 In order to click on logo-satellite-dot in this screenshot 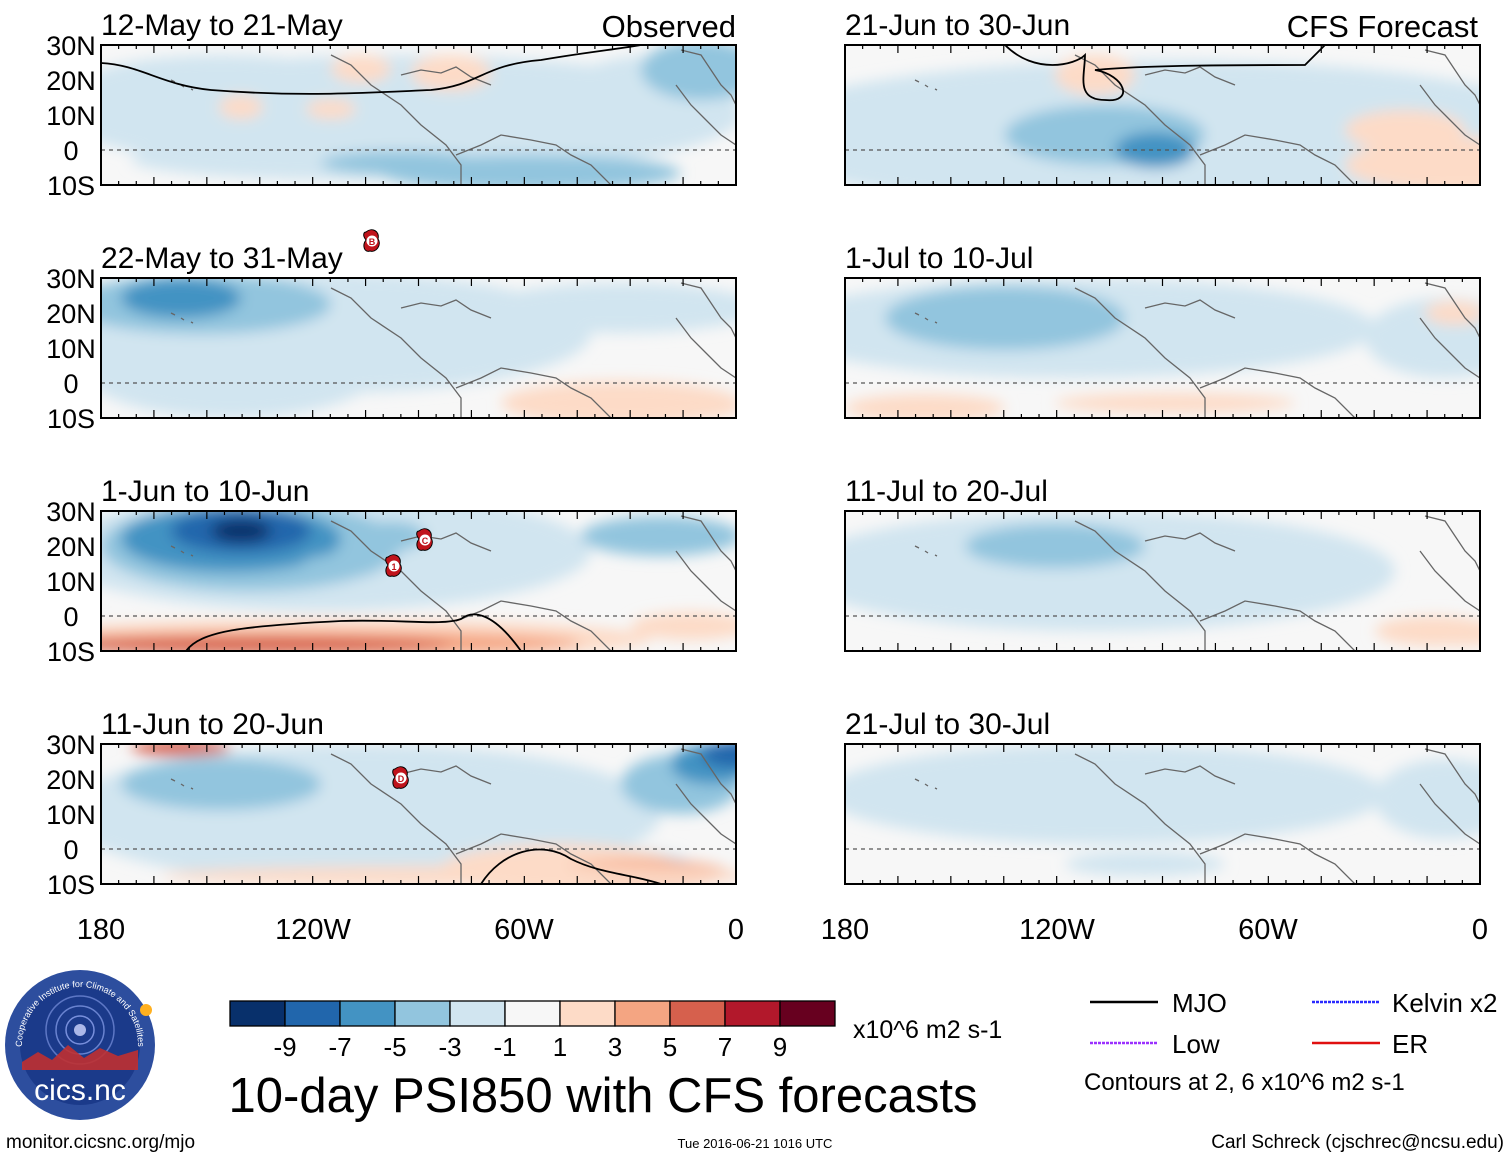, I will do `click(80, 1030)`.